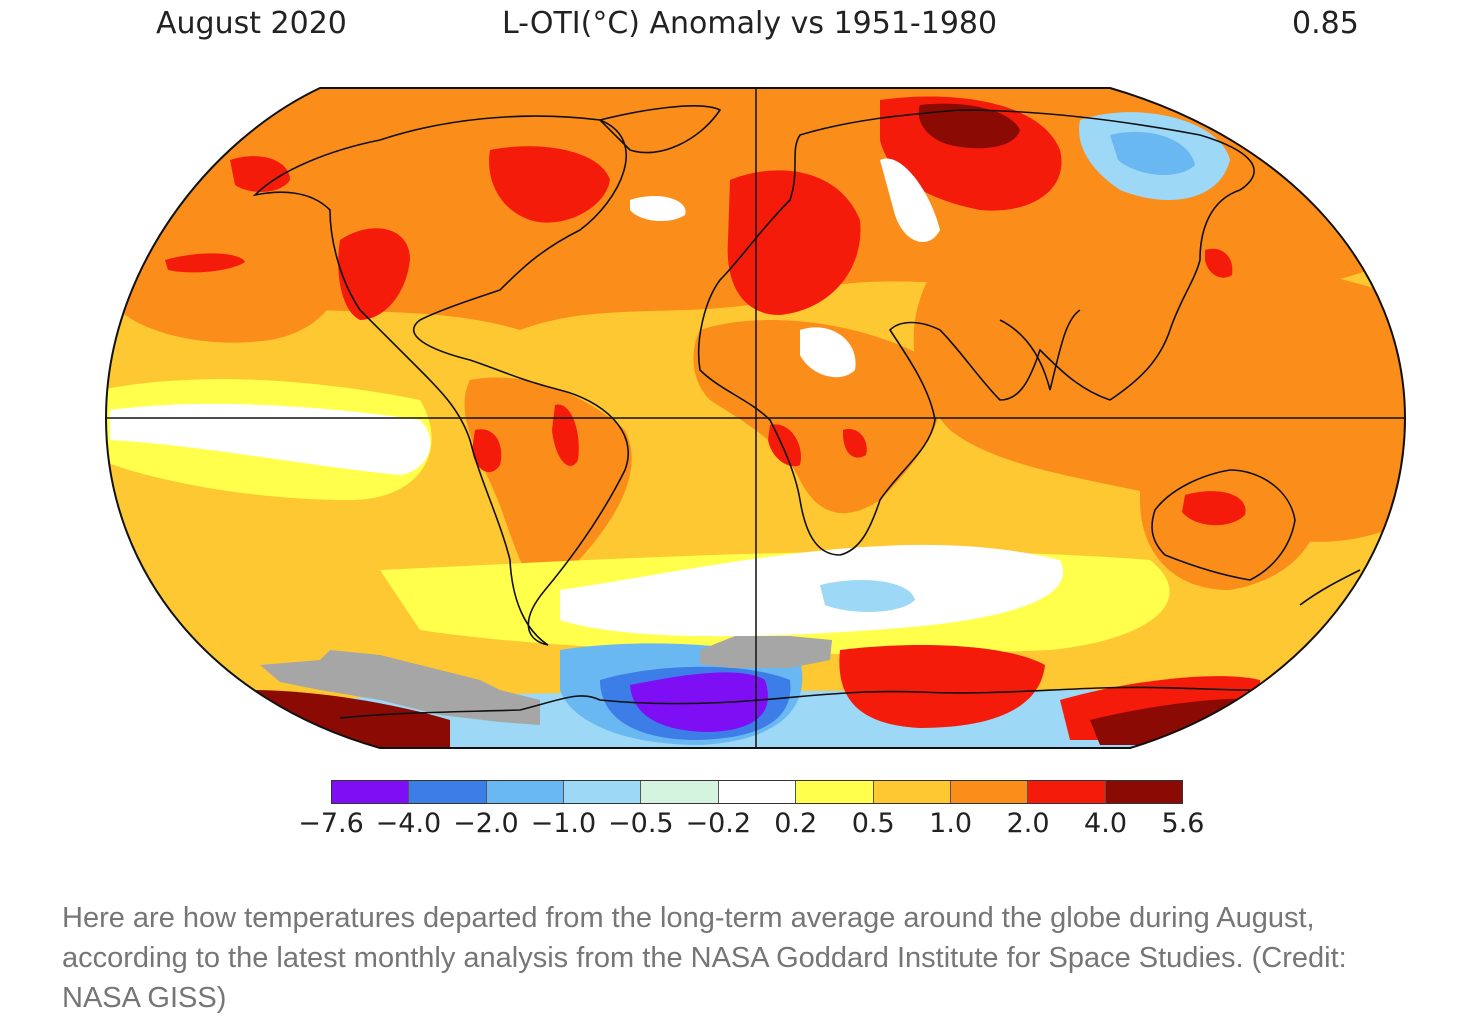  Describe the element at coordinates (942, 686) in the screenshot. I see `anomaly-hot-antarctic-indian` at that location.